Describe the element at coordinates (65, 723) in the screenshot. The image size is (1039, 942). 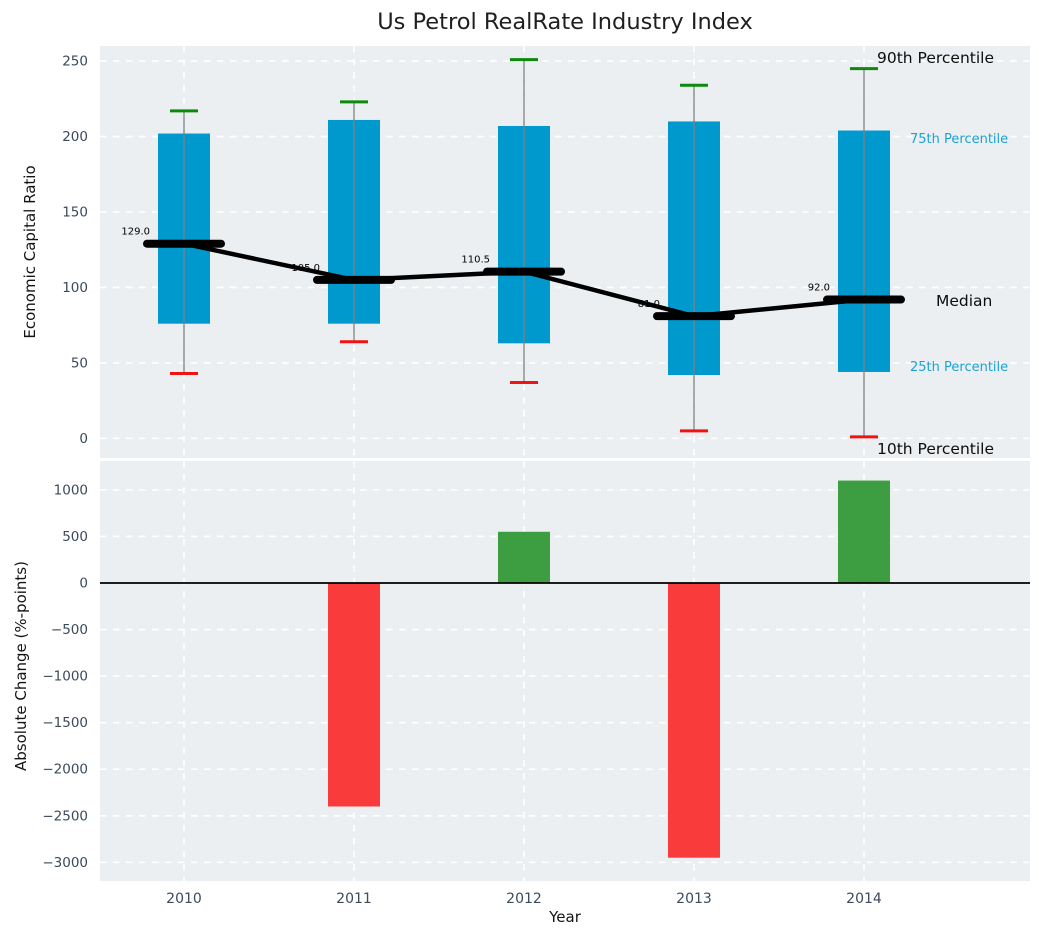
I see `lower-y-tick--1500: −1500` at that location.